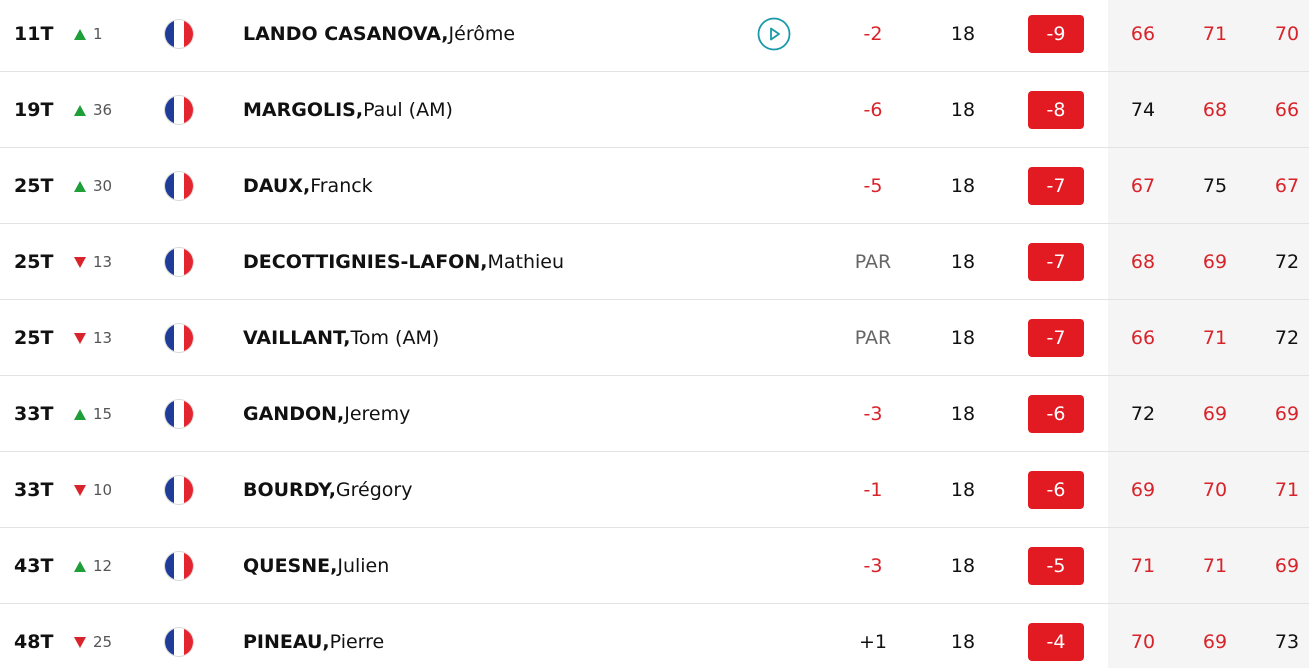 This screenshot has width=1309, height=668. What do you see at coordinates (395, 338) in the screenshot?
I see `player-first-name: Tom (AM)` at bounding box center [395, 338].